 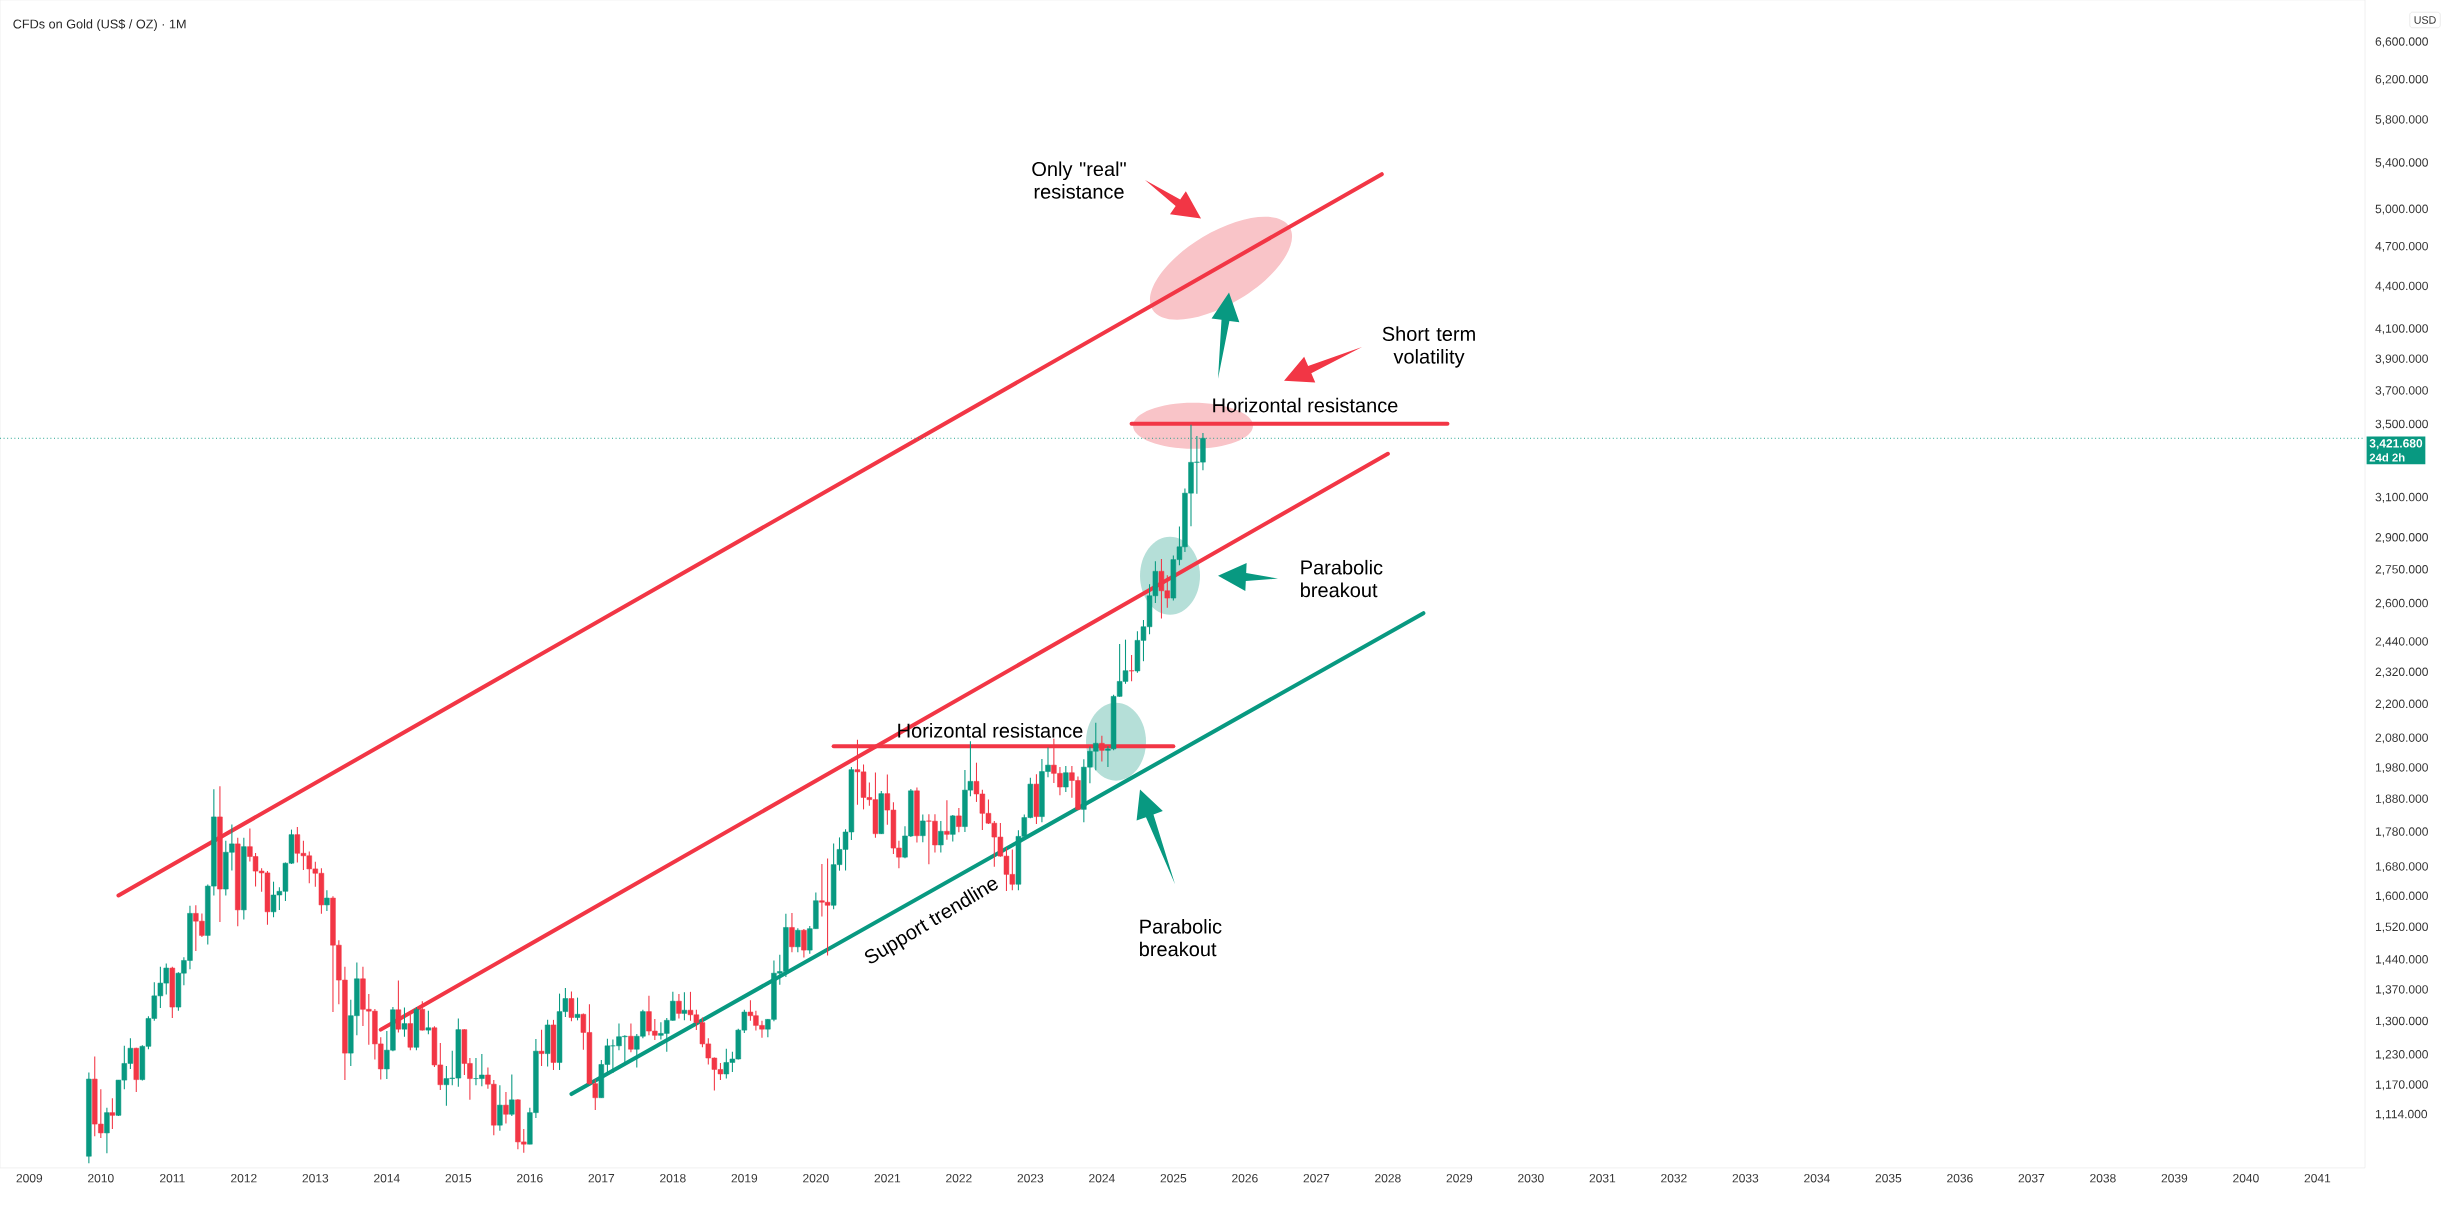 I want to click on y-tick-label: 2,320.000, so click(x=2401, y=672).